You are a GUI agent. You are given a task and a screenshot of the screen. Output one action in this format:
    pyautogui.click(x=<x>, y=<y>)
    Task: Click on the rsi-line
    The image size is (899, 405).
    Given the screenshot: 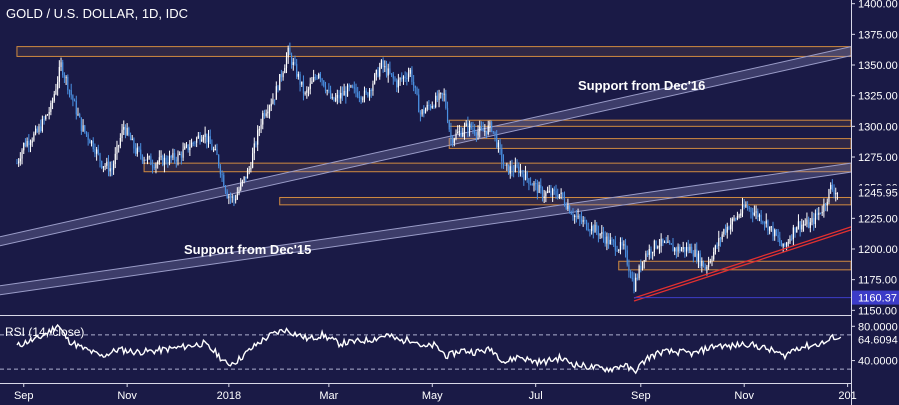 What is the action you would take?
    pyautogui.click(x=429, y=349)
    